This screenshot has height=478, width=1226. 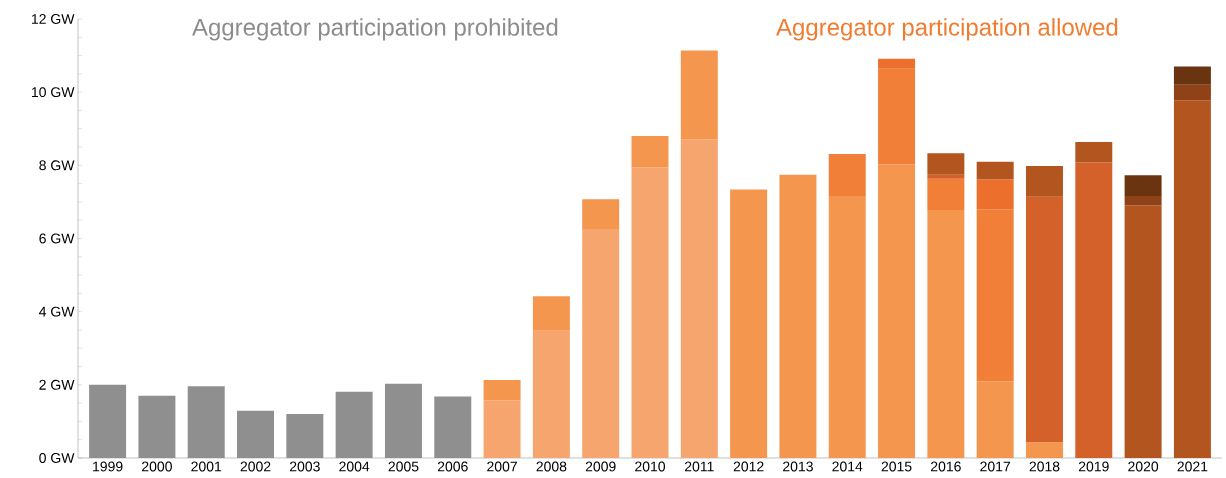 I want to click on y-tick-label: 2 GW, so click(x=57, y=384).